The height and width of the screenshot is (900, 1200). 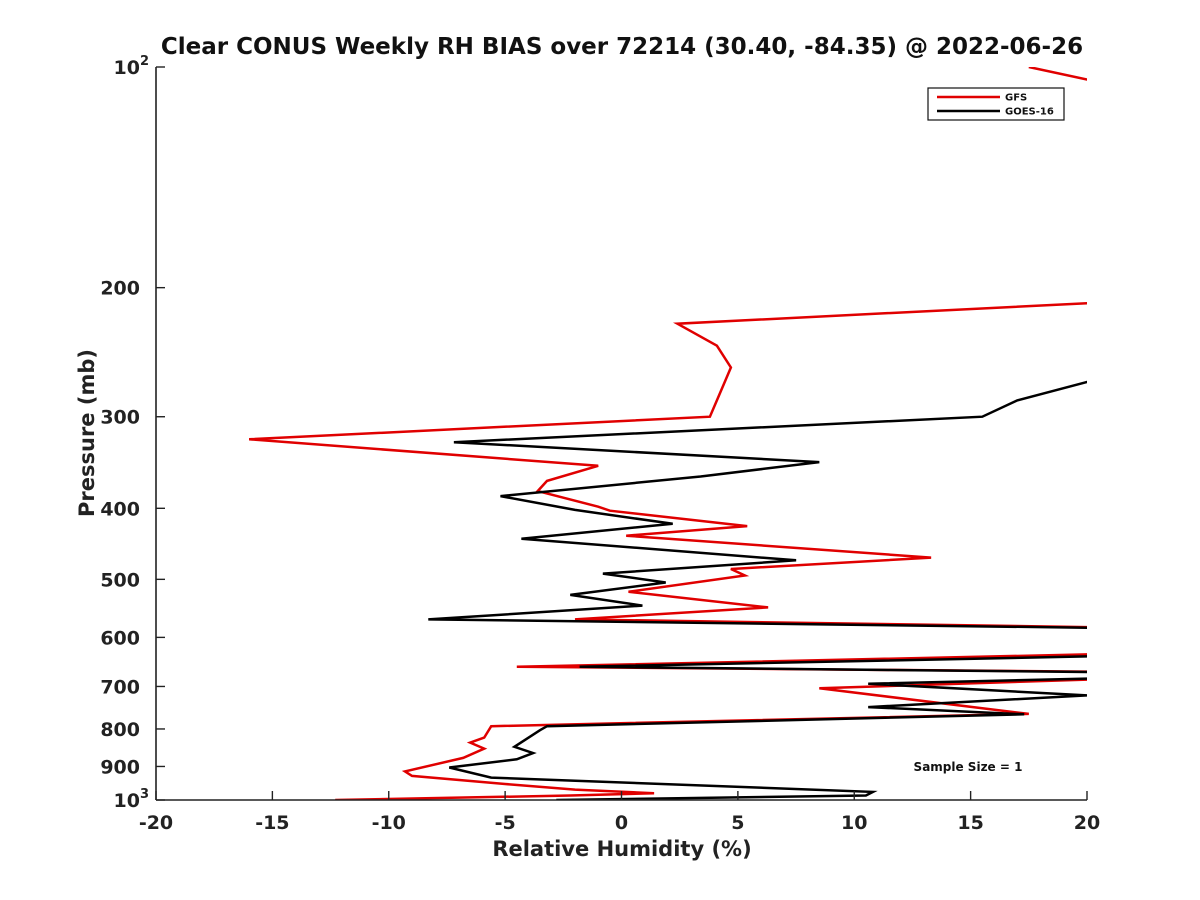 What do you see at coordinates (120, 580) in the screenshot?
I see `y-tick-label: 500` at bounding box center [120, 580].